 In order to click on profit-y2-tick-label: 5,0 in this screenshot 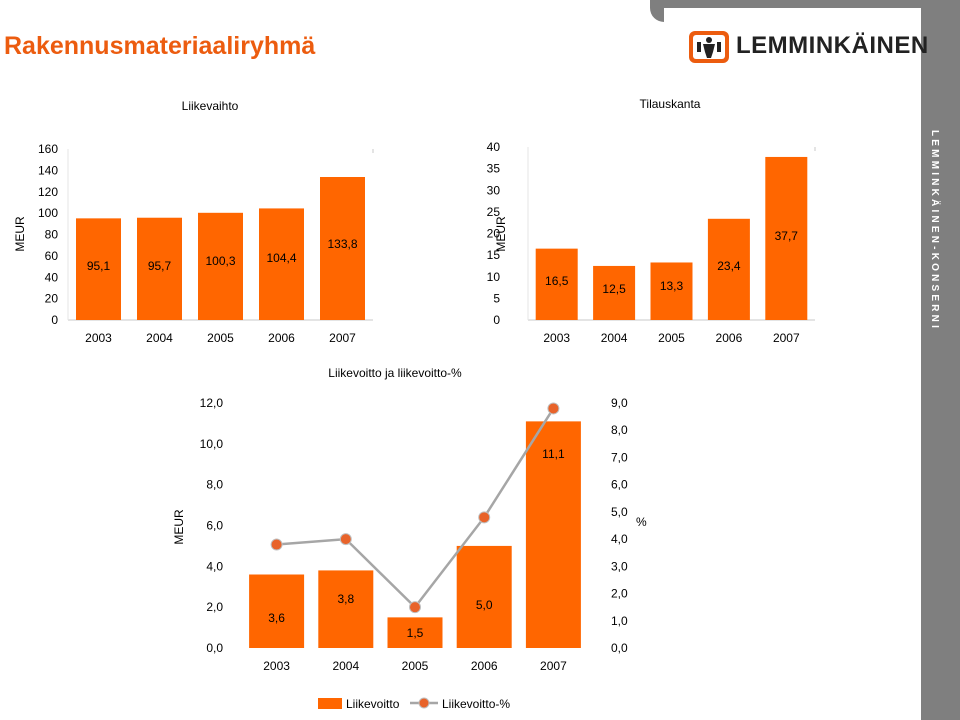, I will do `click(619, 512)`.